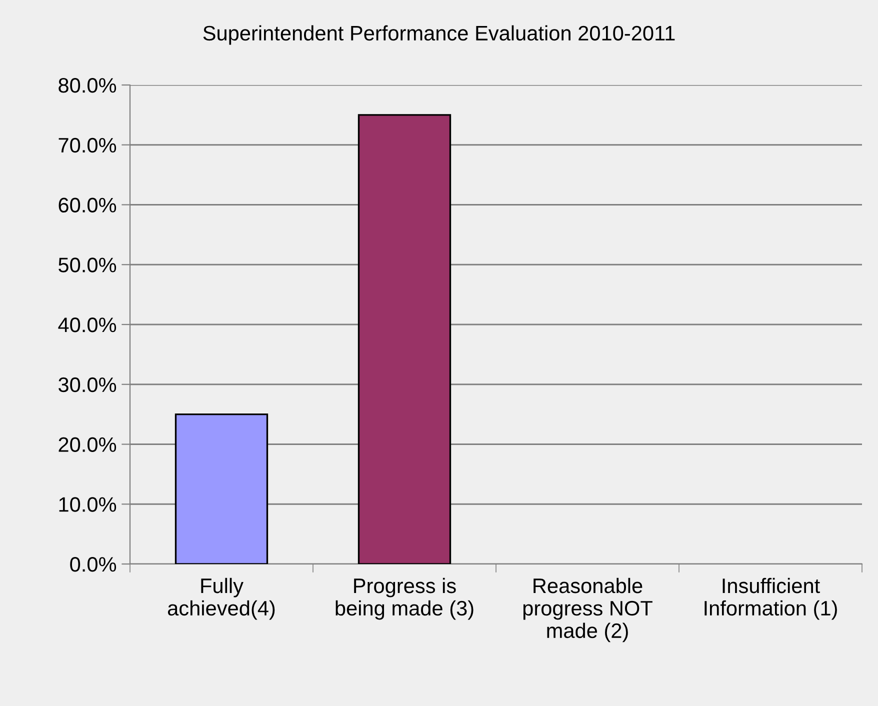 The height and width of the screenshot is (706, 878). Describe the element at coordinates (405, 599) in the screenshot. I see `x-tick-label: Progress is being made (3)` at that location.